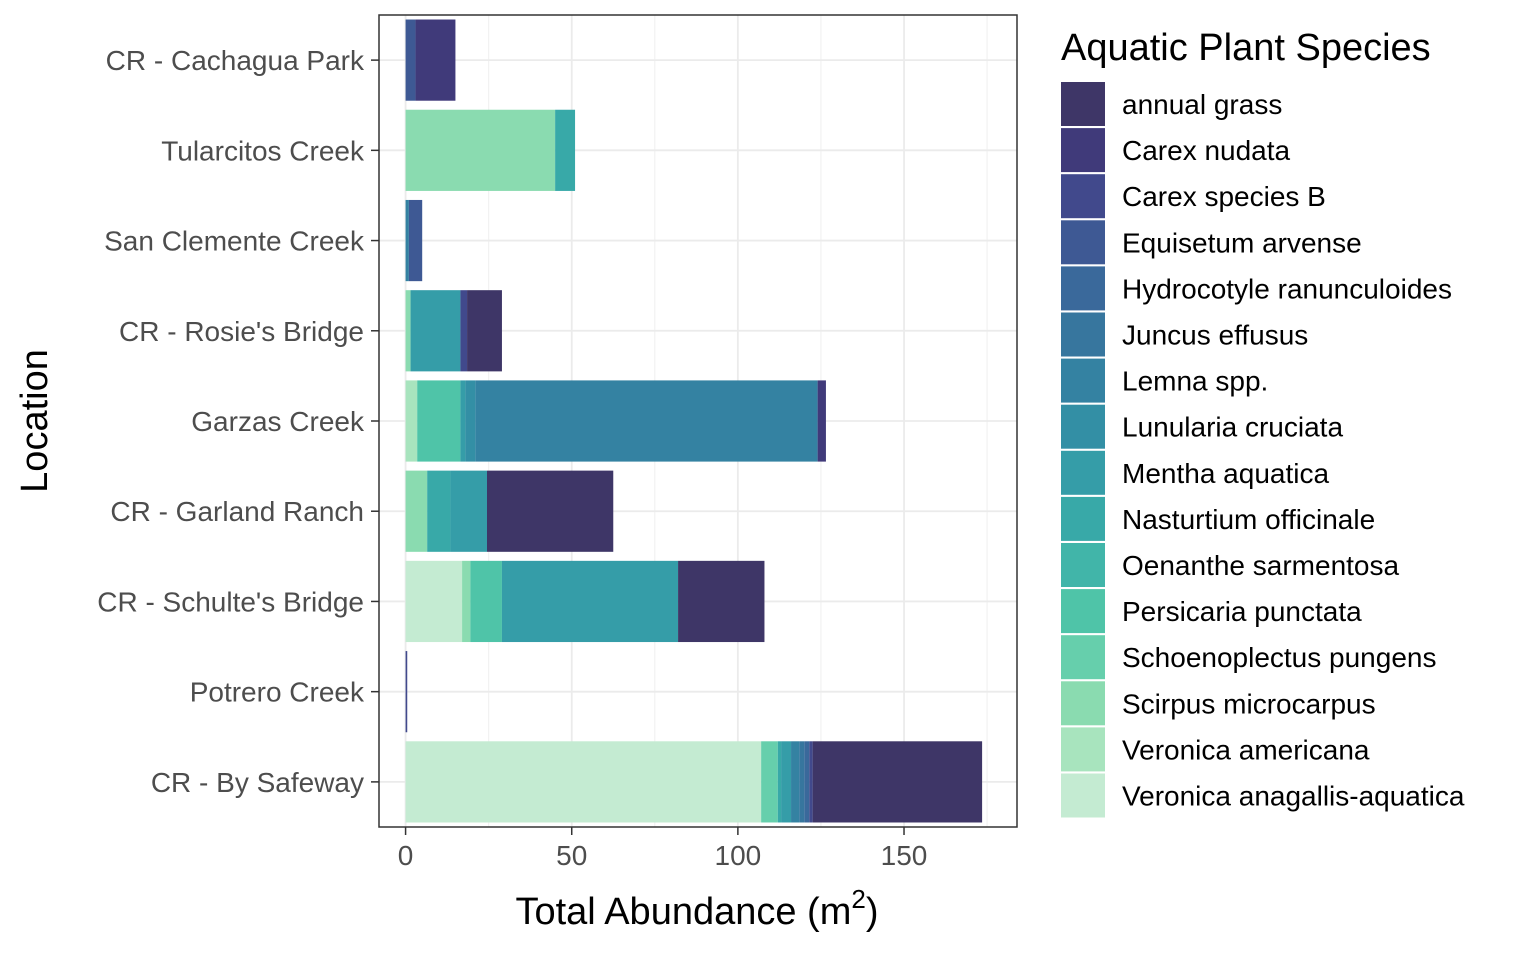 This screenshot has height=960, width=1536. Describe the element at coordinates (1202, 104) in the screenshot. I see `legend-label: annual grass` at that location.